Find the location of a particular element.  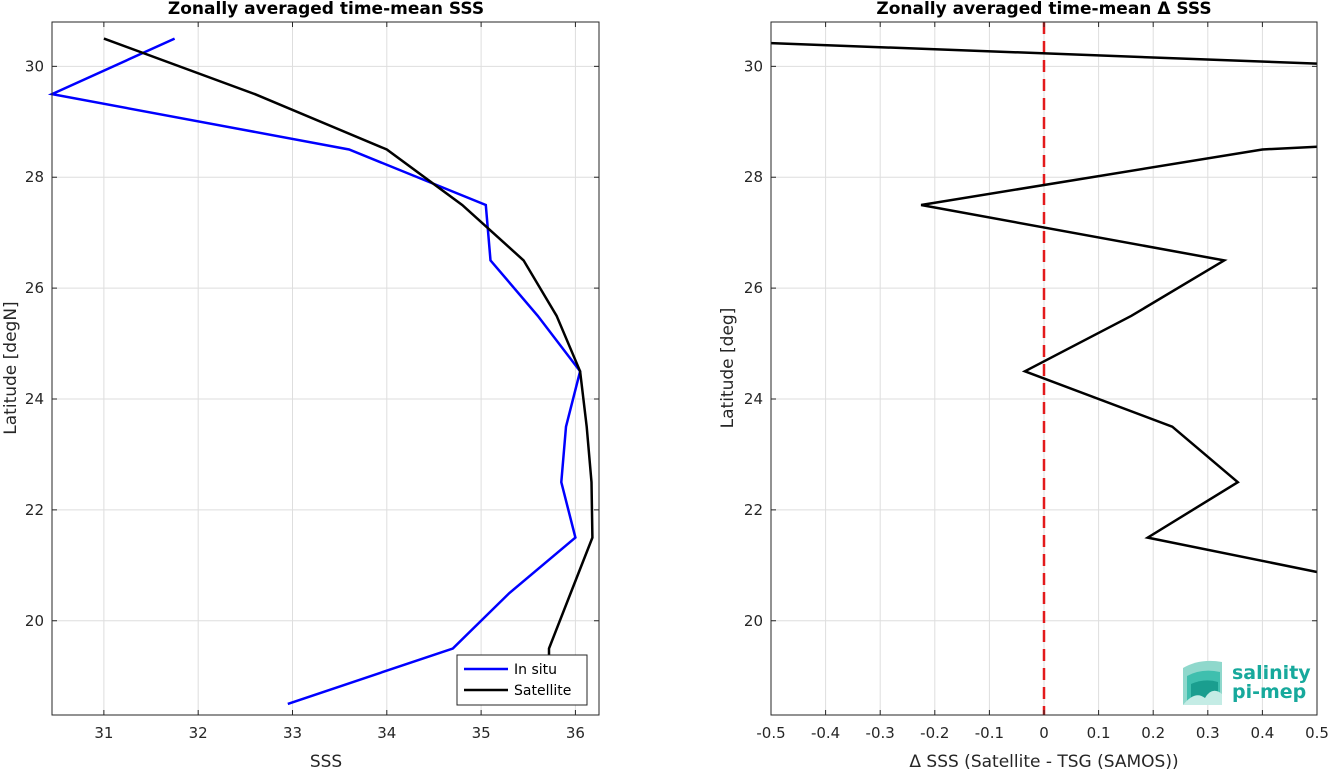

sss-y-tick-label: 26 is located at coordinates (34, 288).